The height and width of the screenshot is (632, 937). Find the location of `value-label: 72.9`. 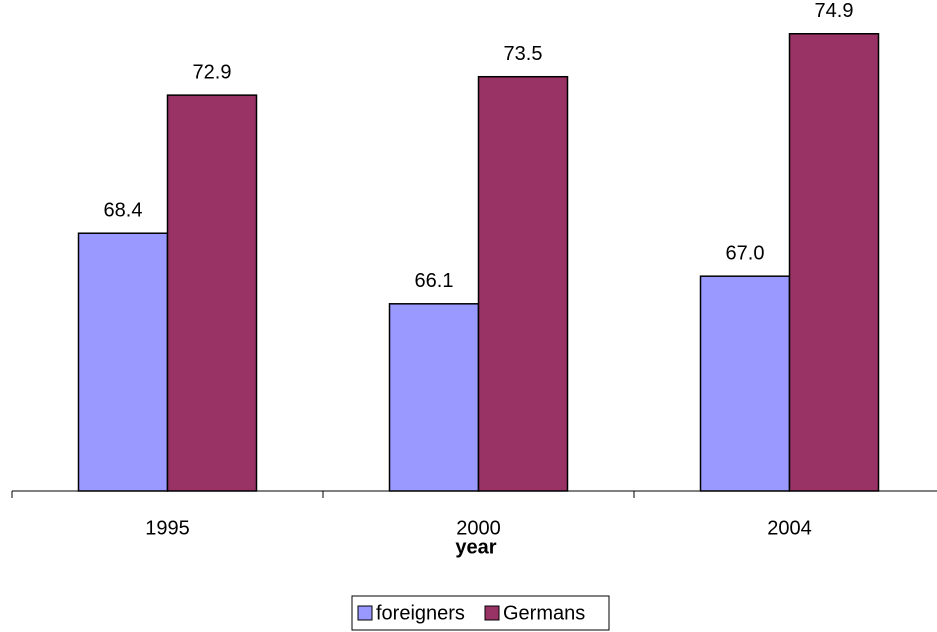

value-label: 72.9 is located at coordinates (212, 72).